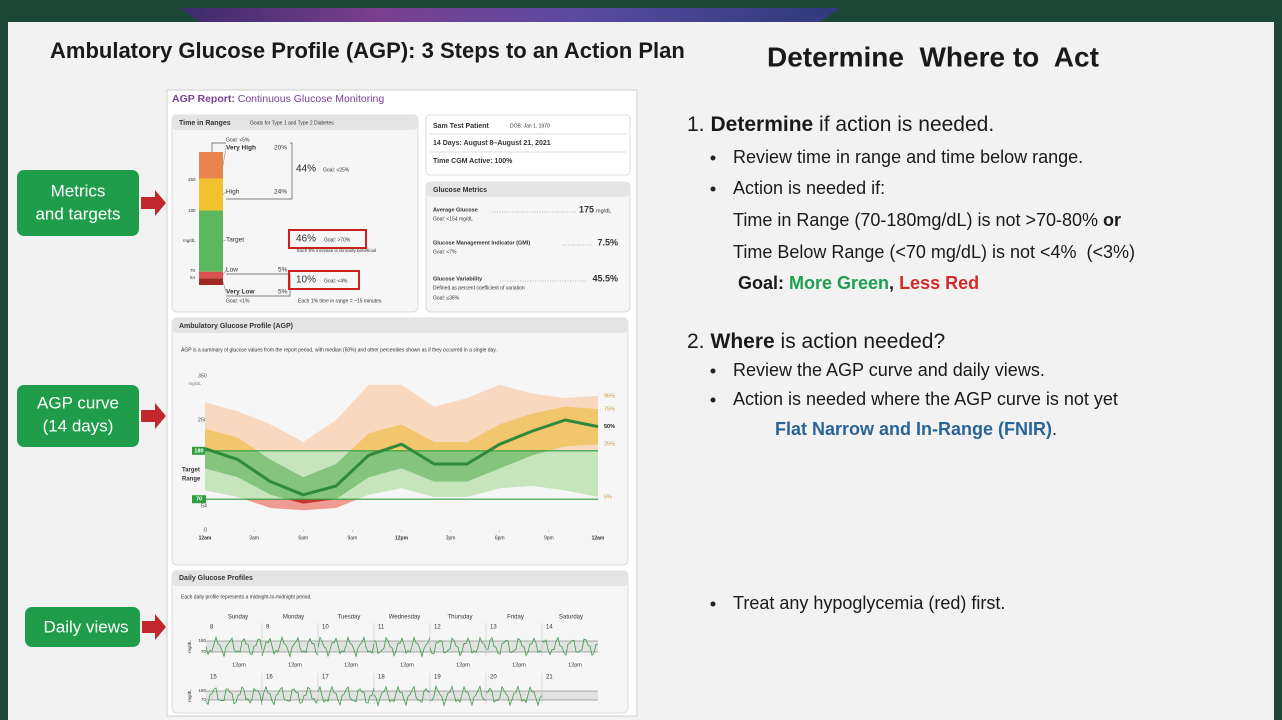 This screenshot has height=720, width=1282. I want to click on text-span: Less Red, so click(939, 283).